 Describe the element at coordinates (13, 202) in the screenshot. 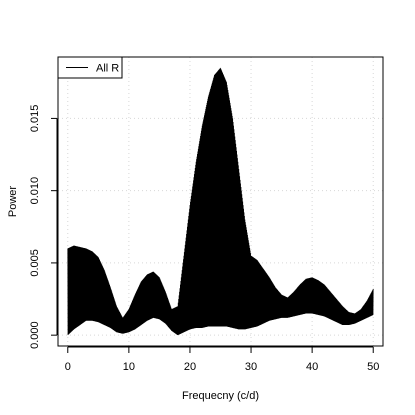

I see `y-axis-title: Power` at that location.